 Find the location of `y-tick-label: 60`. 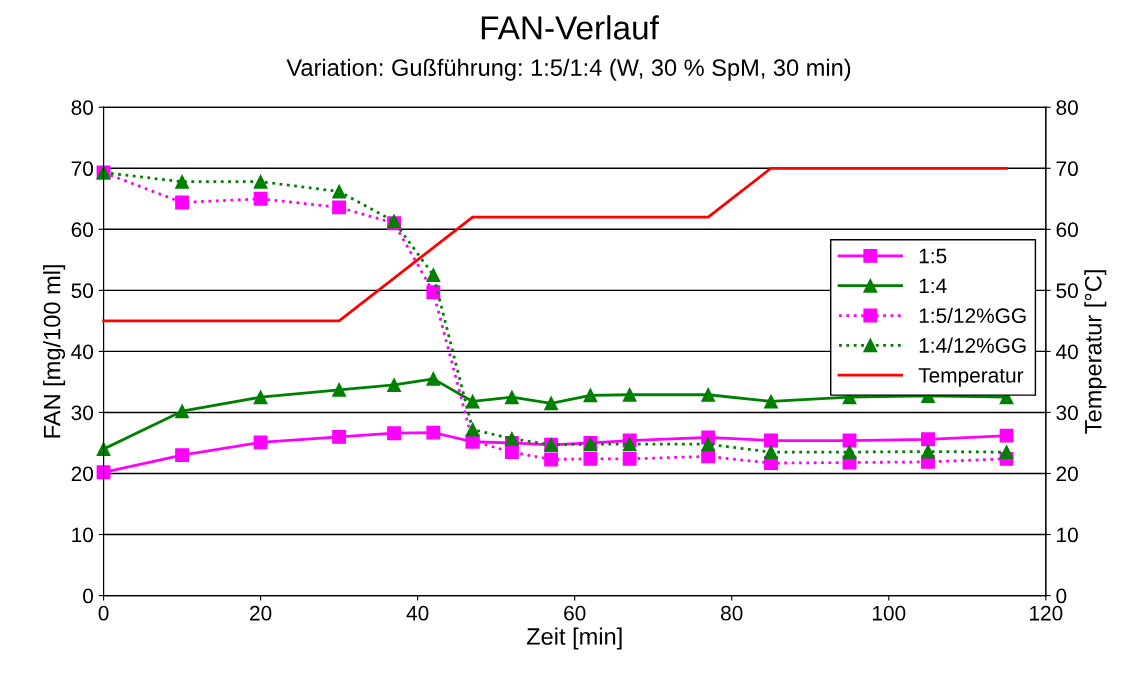

y-tick-label: 60 is located at coordinates (82, 230).